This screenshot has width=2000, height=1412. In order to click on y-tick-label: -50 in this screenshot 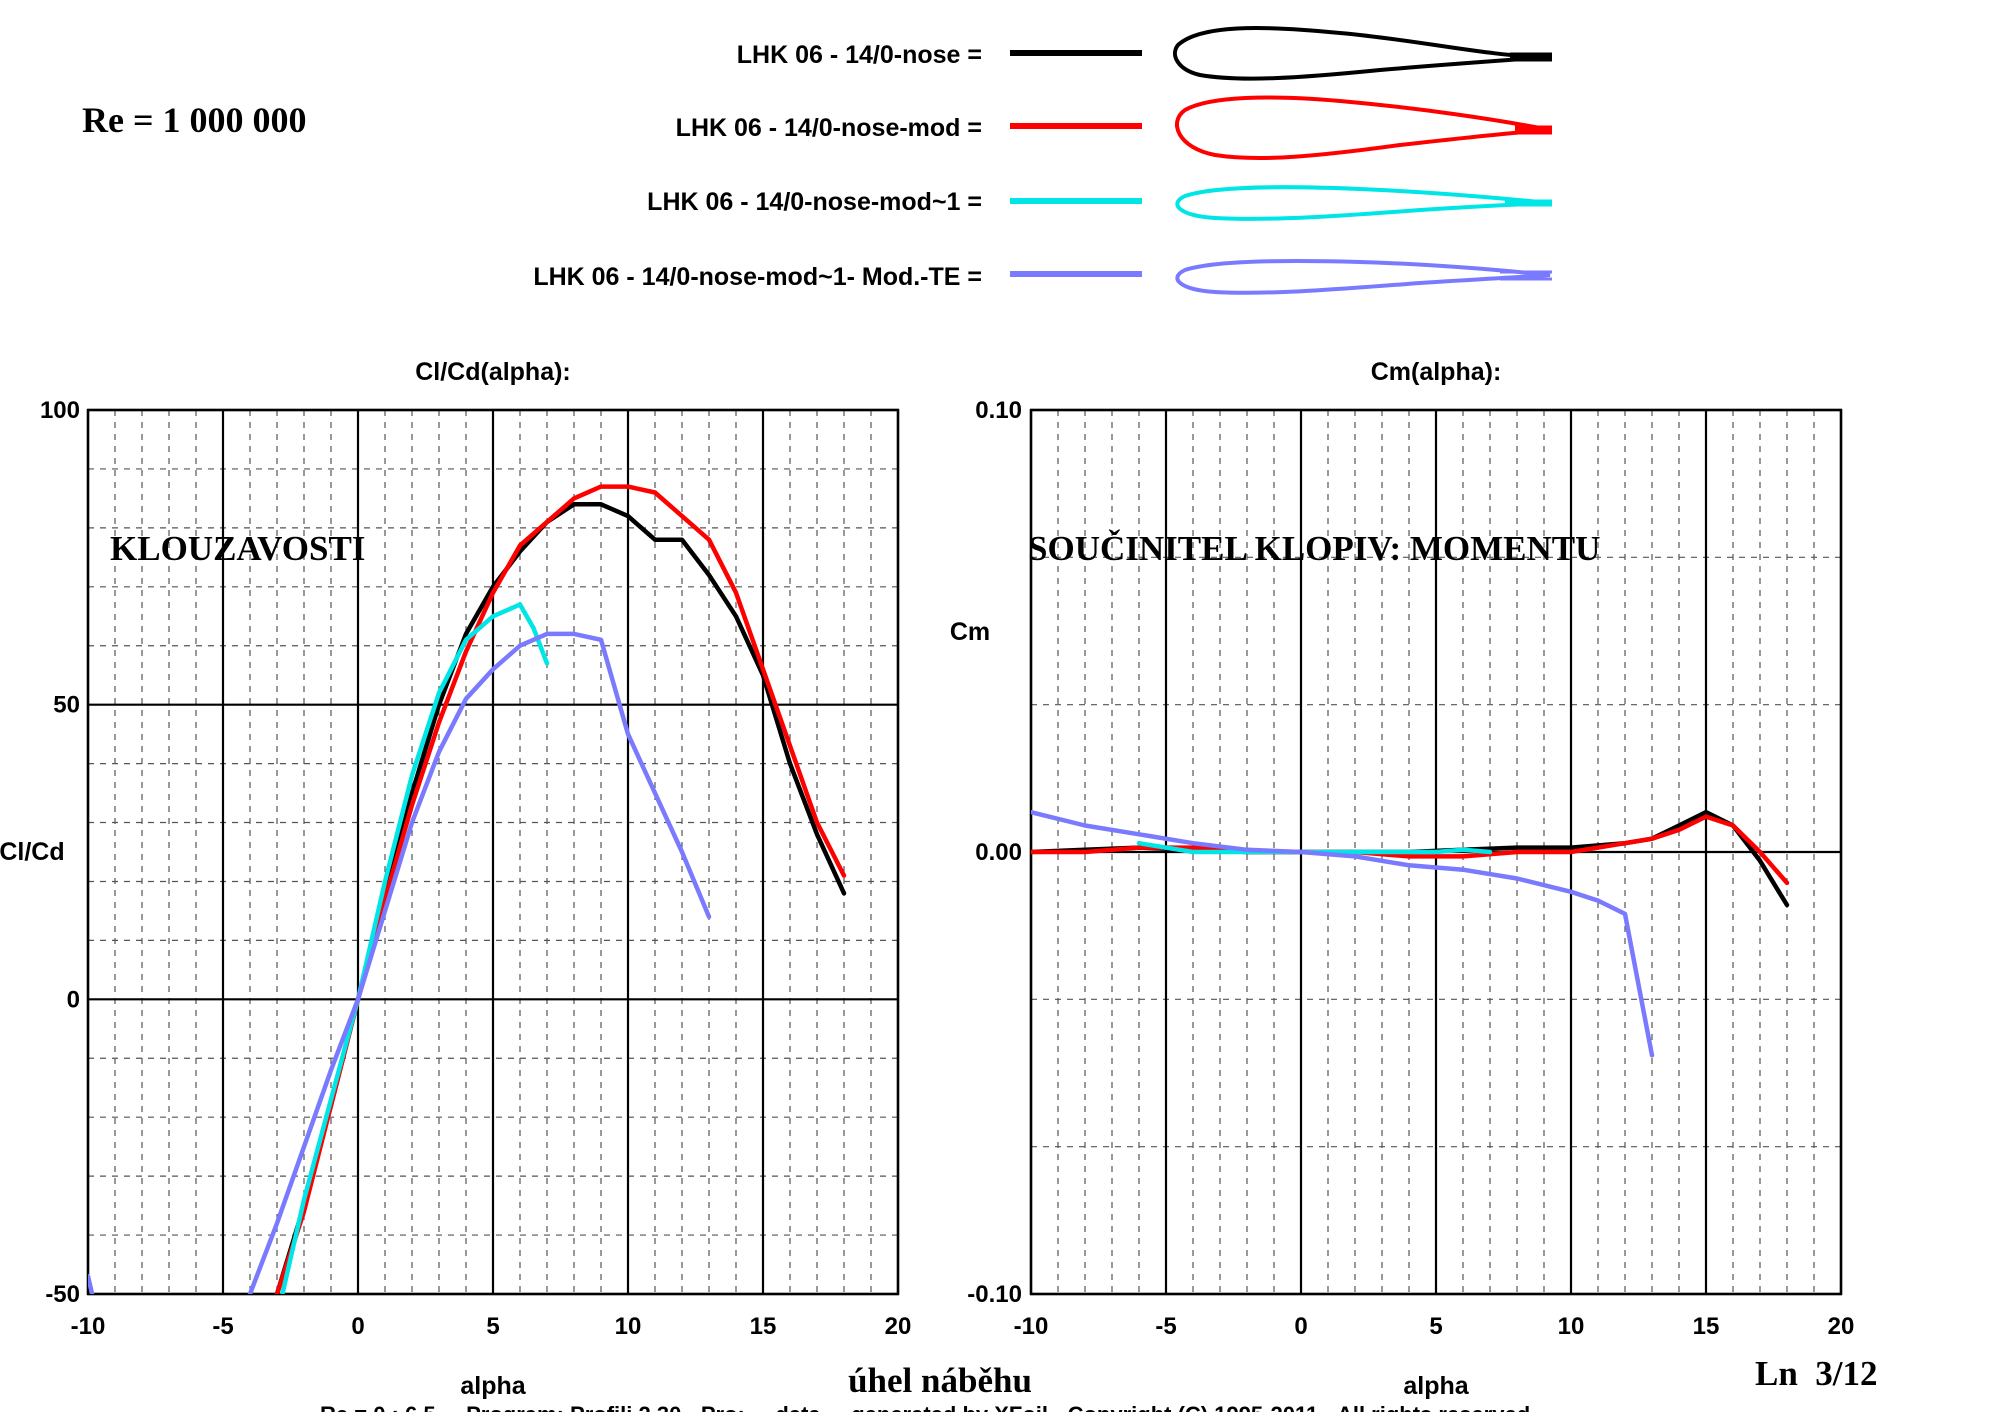, I will do `click(62, 1294)`.